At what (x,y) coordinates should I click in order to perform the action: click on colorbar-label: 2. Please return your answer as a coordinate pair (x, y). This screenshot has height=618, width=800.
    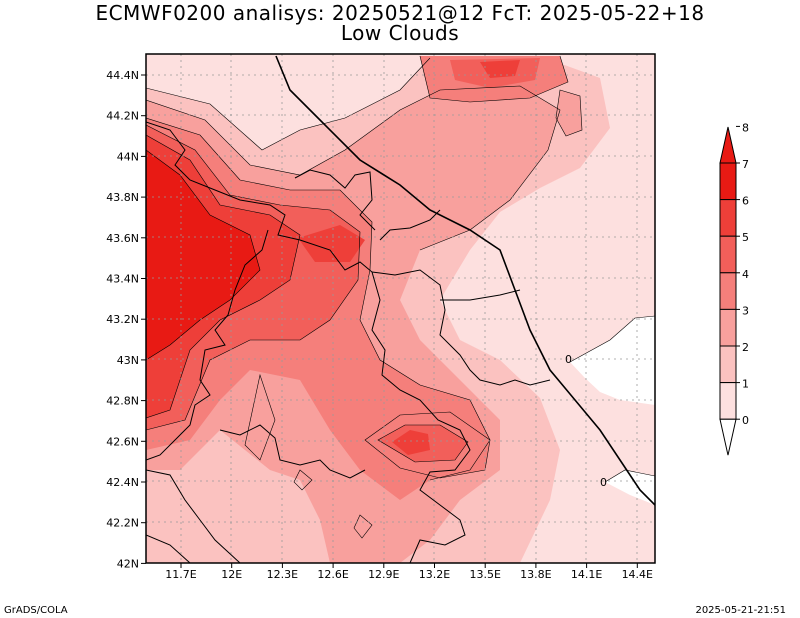
    Looking at the image, I should click on (745, 347).